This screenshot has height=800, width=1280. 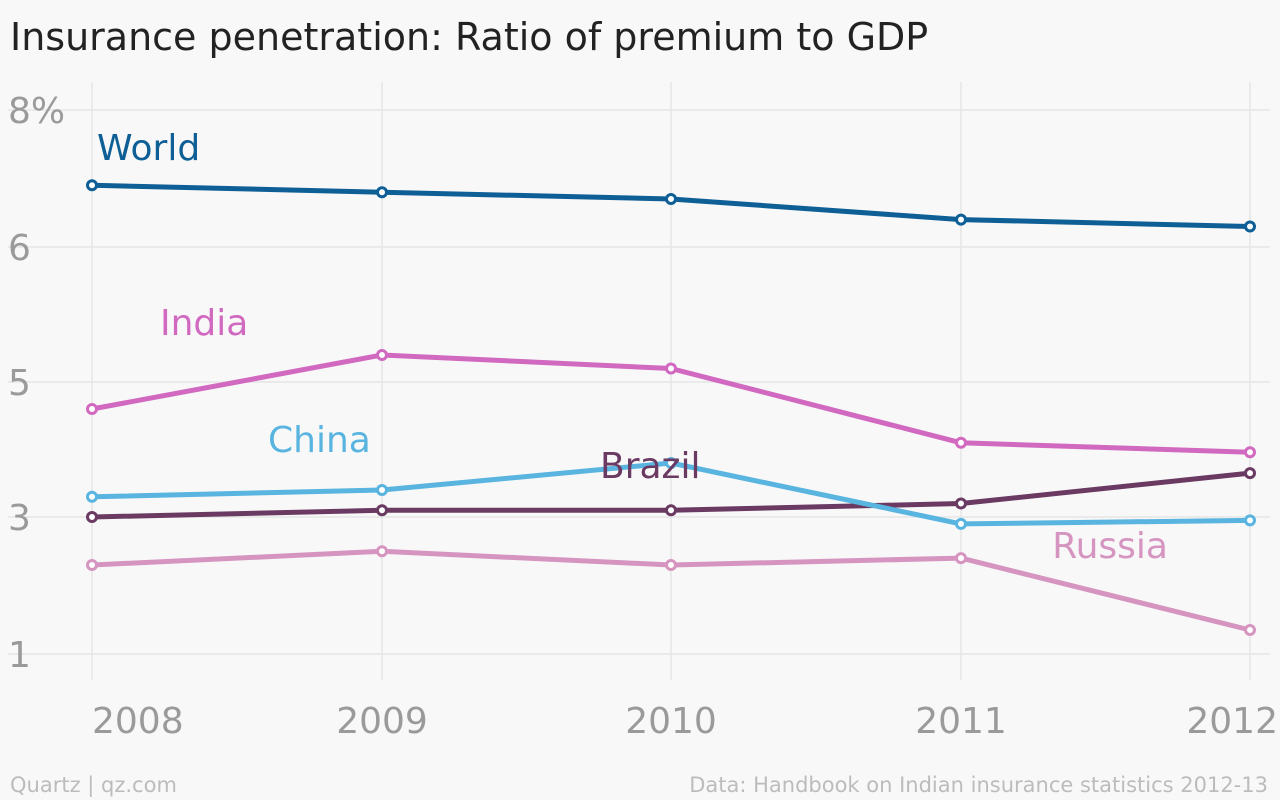 What do you see at coordinates (19, 248) in the screenshot?
I see `y-tick-label: 6` at bounding box center [19, 248].